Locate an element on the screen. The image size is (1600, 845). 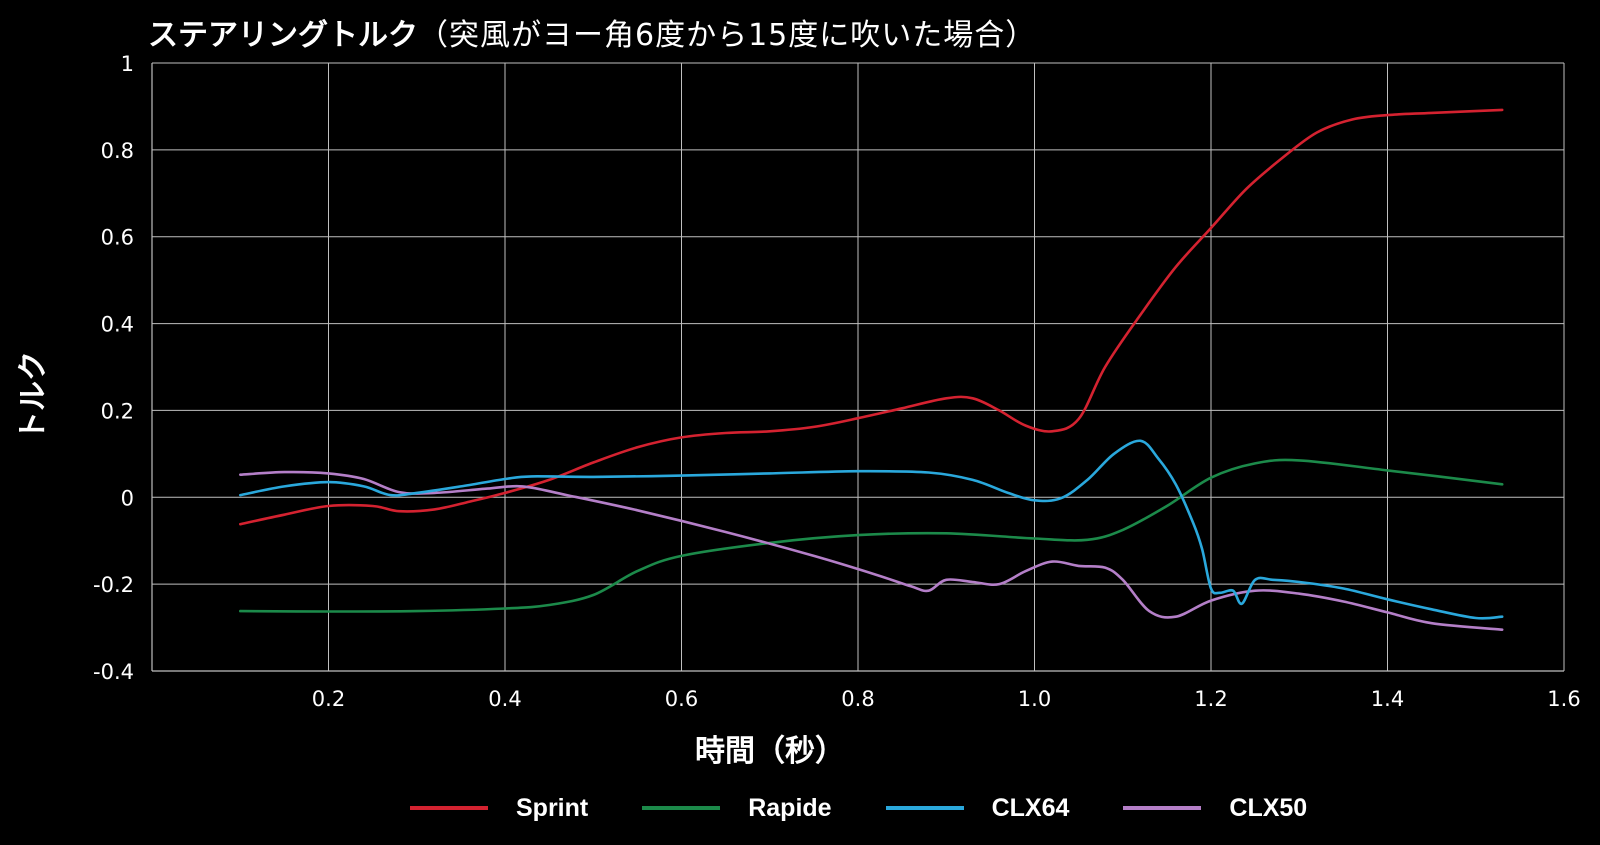
legend-label: Rapide is located at coordinates (790, 807).